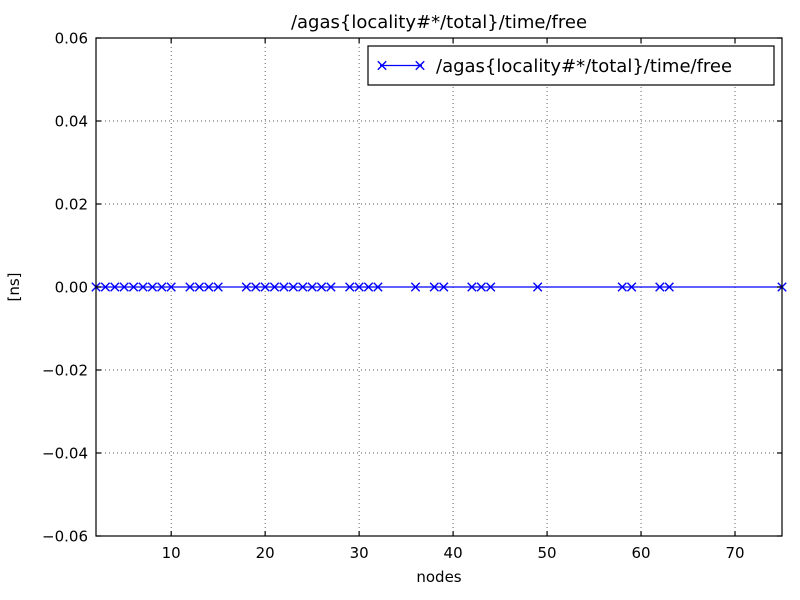  I want to click on x-tick-label: 60, so click(640, 553).